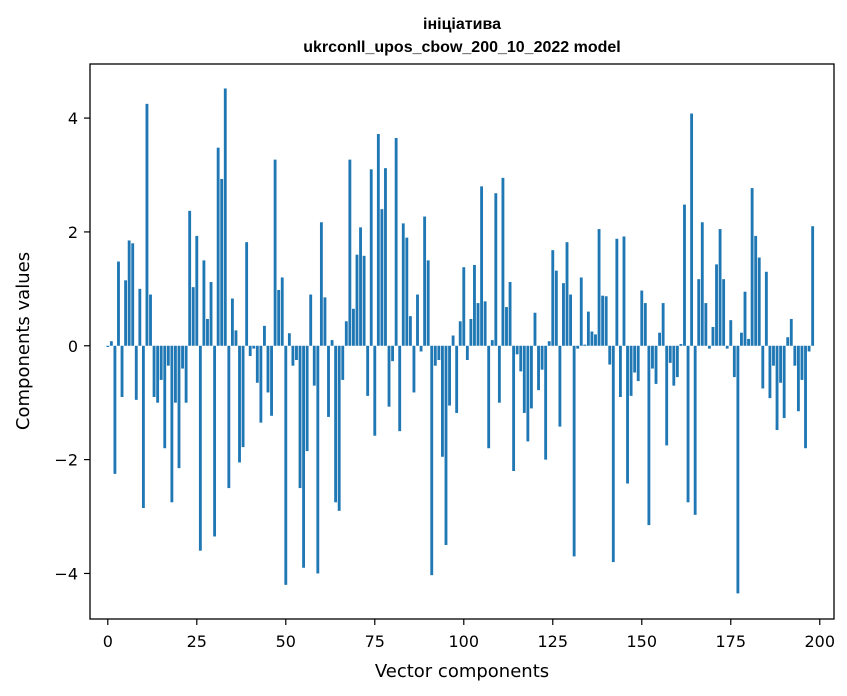  Describe the element at coordinates (462, 24) in the screenshot. I see `chart-title: ініціатива` at that location.